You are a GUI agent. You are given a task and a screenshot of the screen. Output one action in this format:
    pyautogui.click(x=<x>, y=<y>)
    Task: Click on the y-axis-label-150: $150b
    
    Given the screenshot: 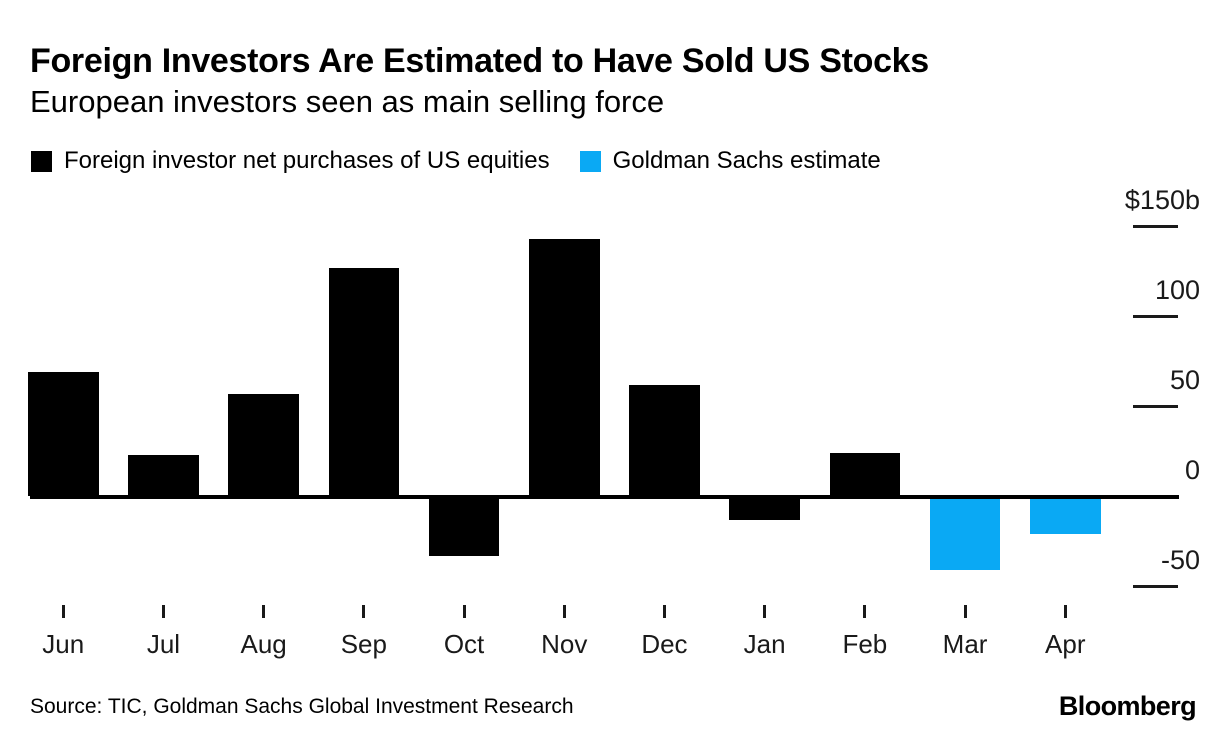 What is the action you would take?
    pyautogui.click(x=1162, y=199)
    